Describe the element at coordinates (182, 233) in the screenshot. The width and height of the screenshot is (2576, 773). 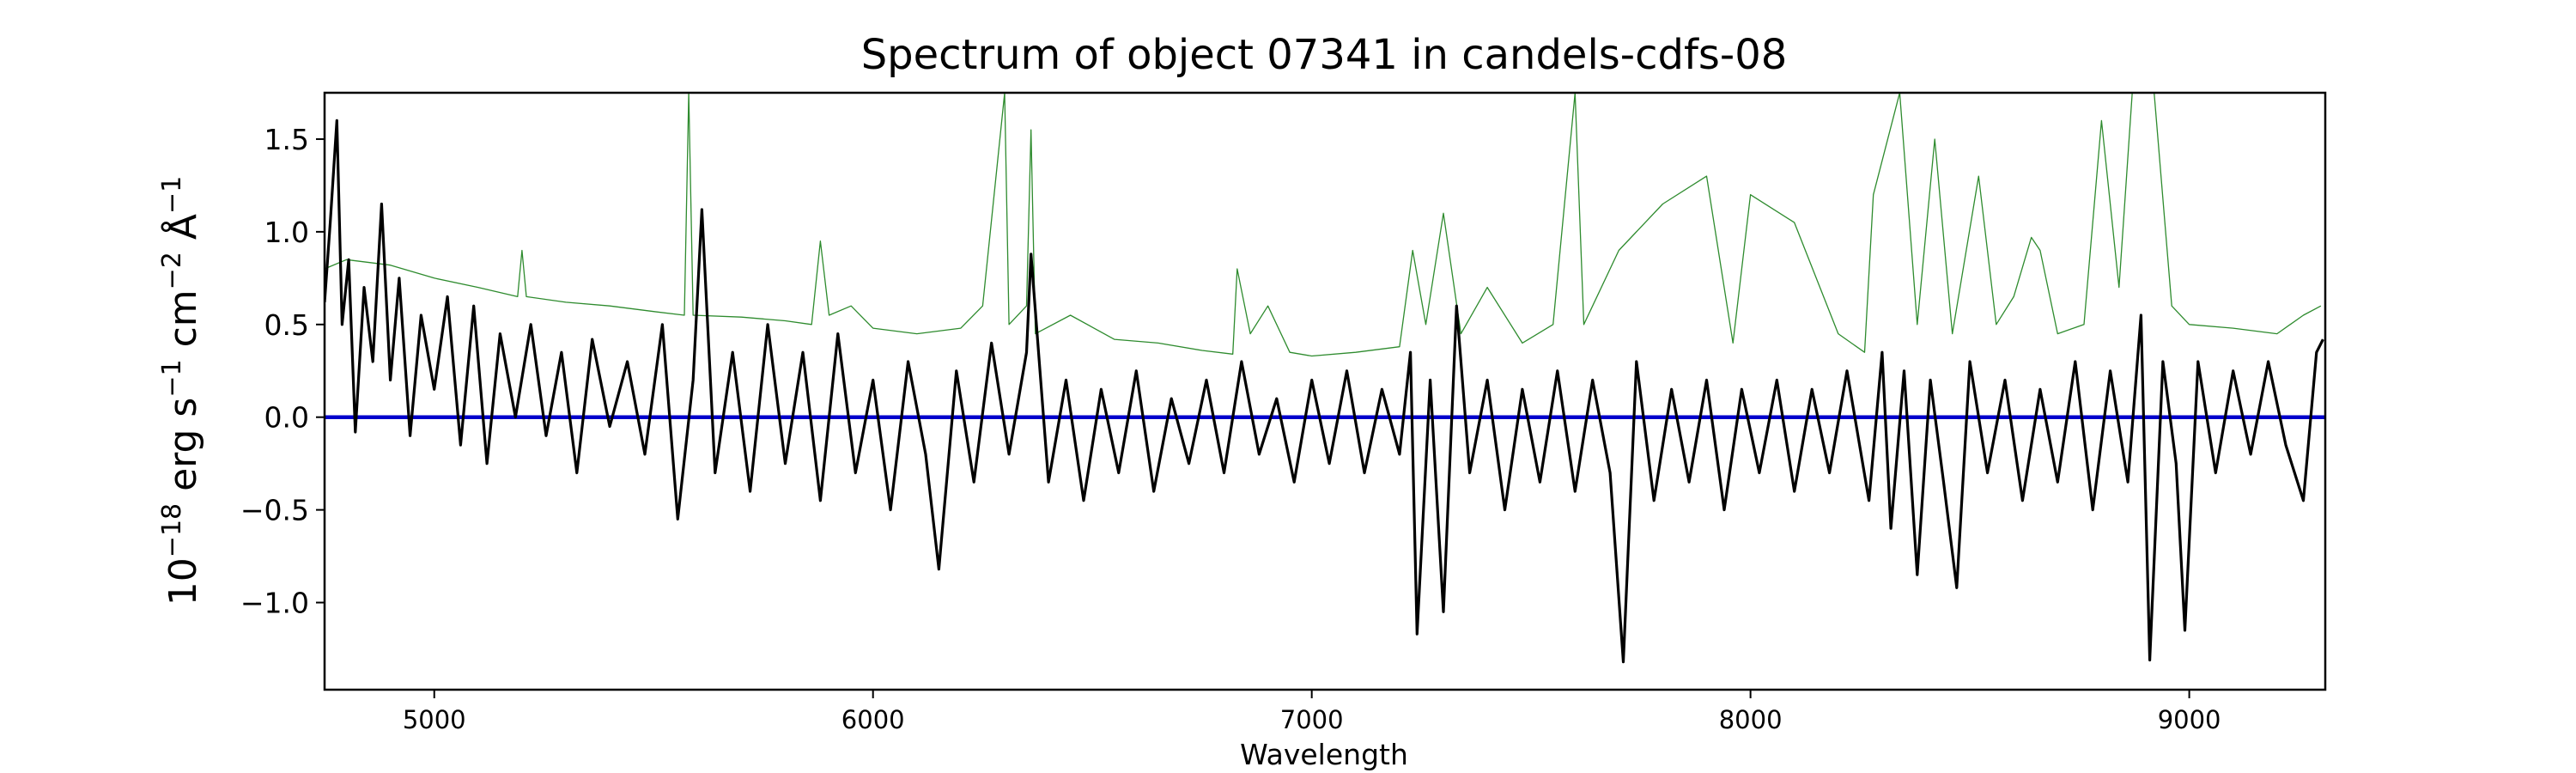
I see `y-label-unit3: Å` at that location.